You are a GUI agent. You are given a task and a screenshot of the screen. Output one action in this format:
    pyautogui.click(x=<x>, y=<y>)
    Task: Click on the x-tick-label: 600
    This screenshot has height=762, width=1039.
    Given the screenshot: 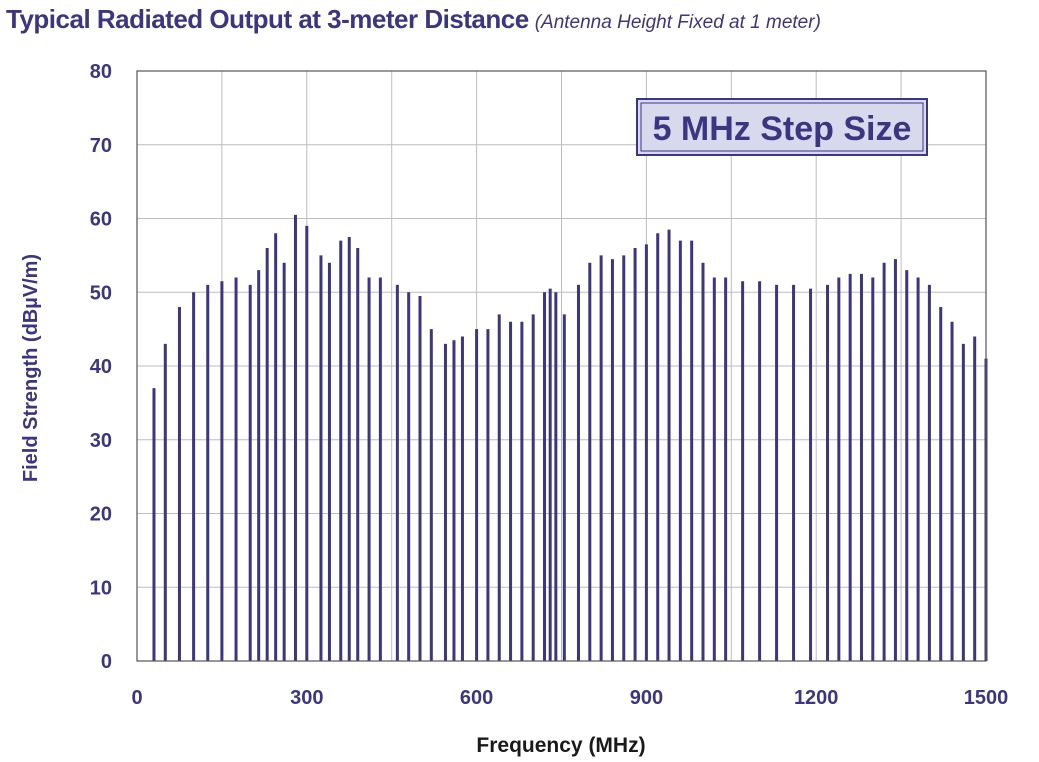 What is the action you would take?
    pyautogui.click(x=476, y=698)
    